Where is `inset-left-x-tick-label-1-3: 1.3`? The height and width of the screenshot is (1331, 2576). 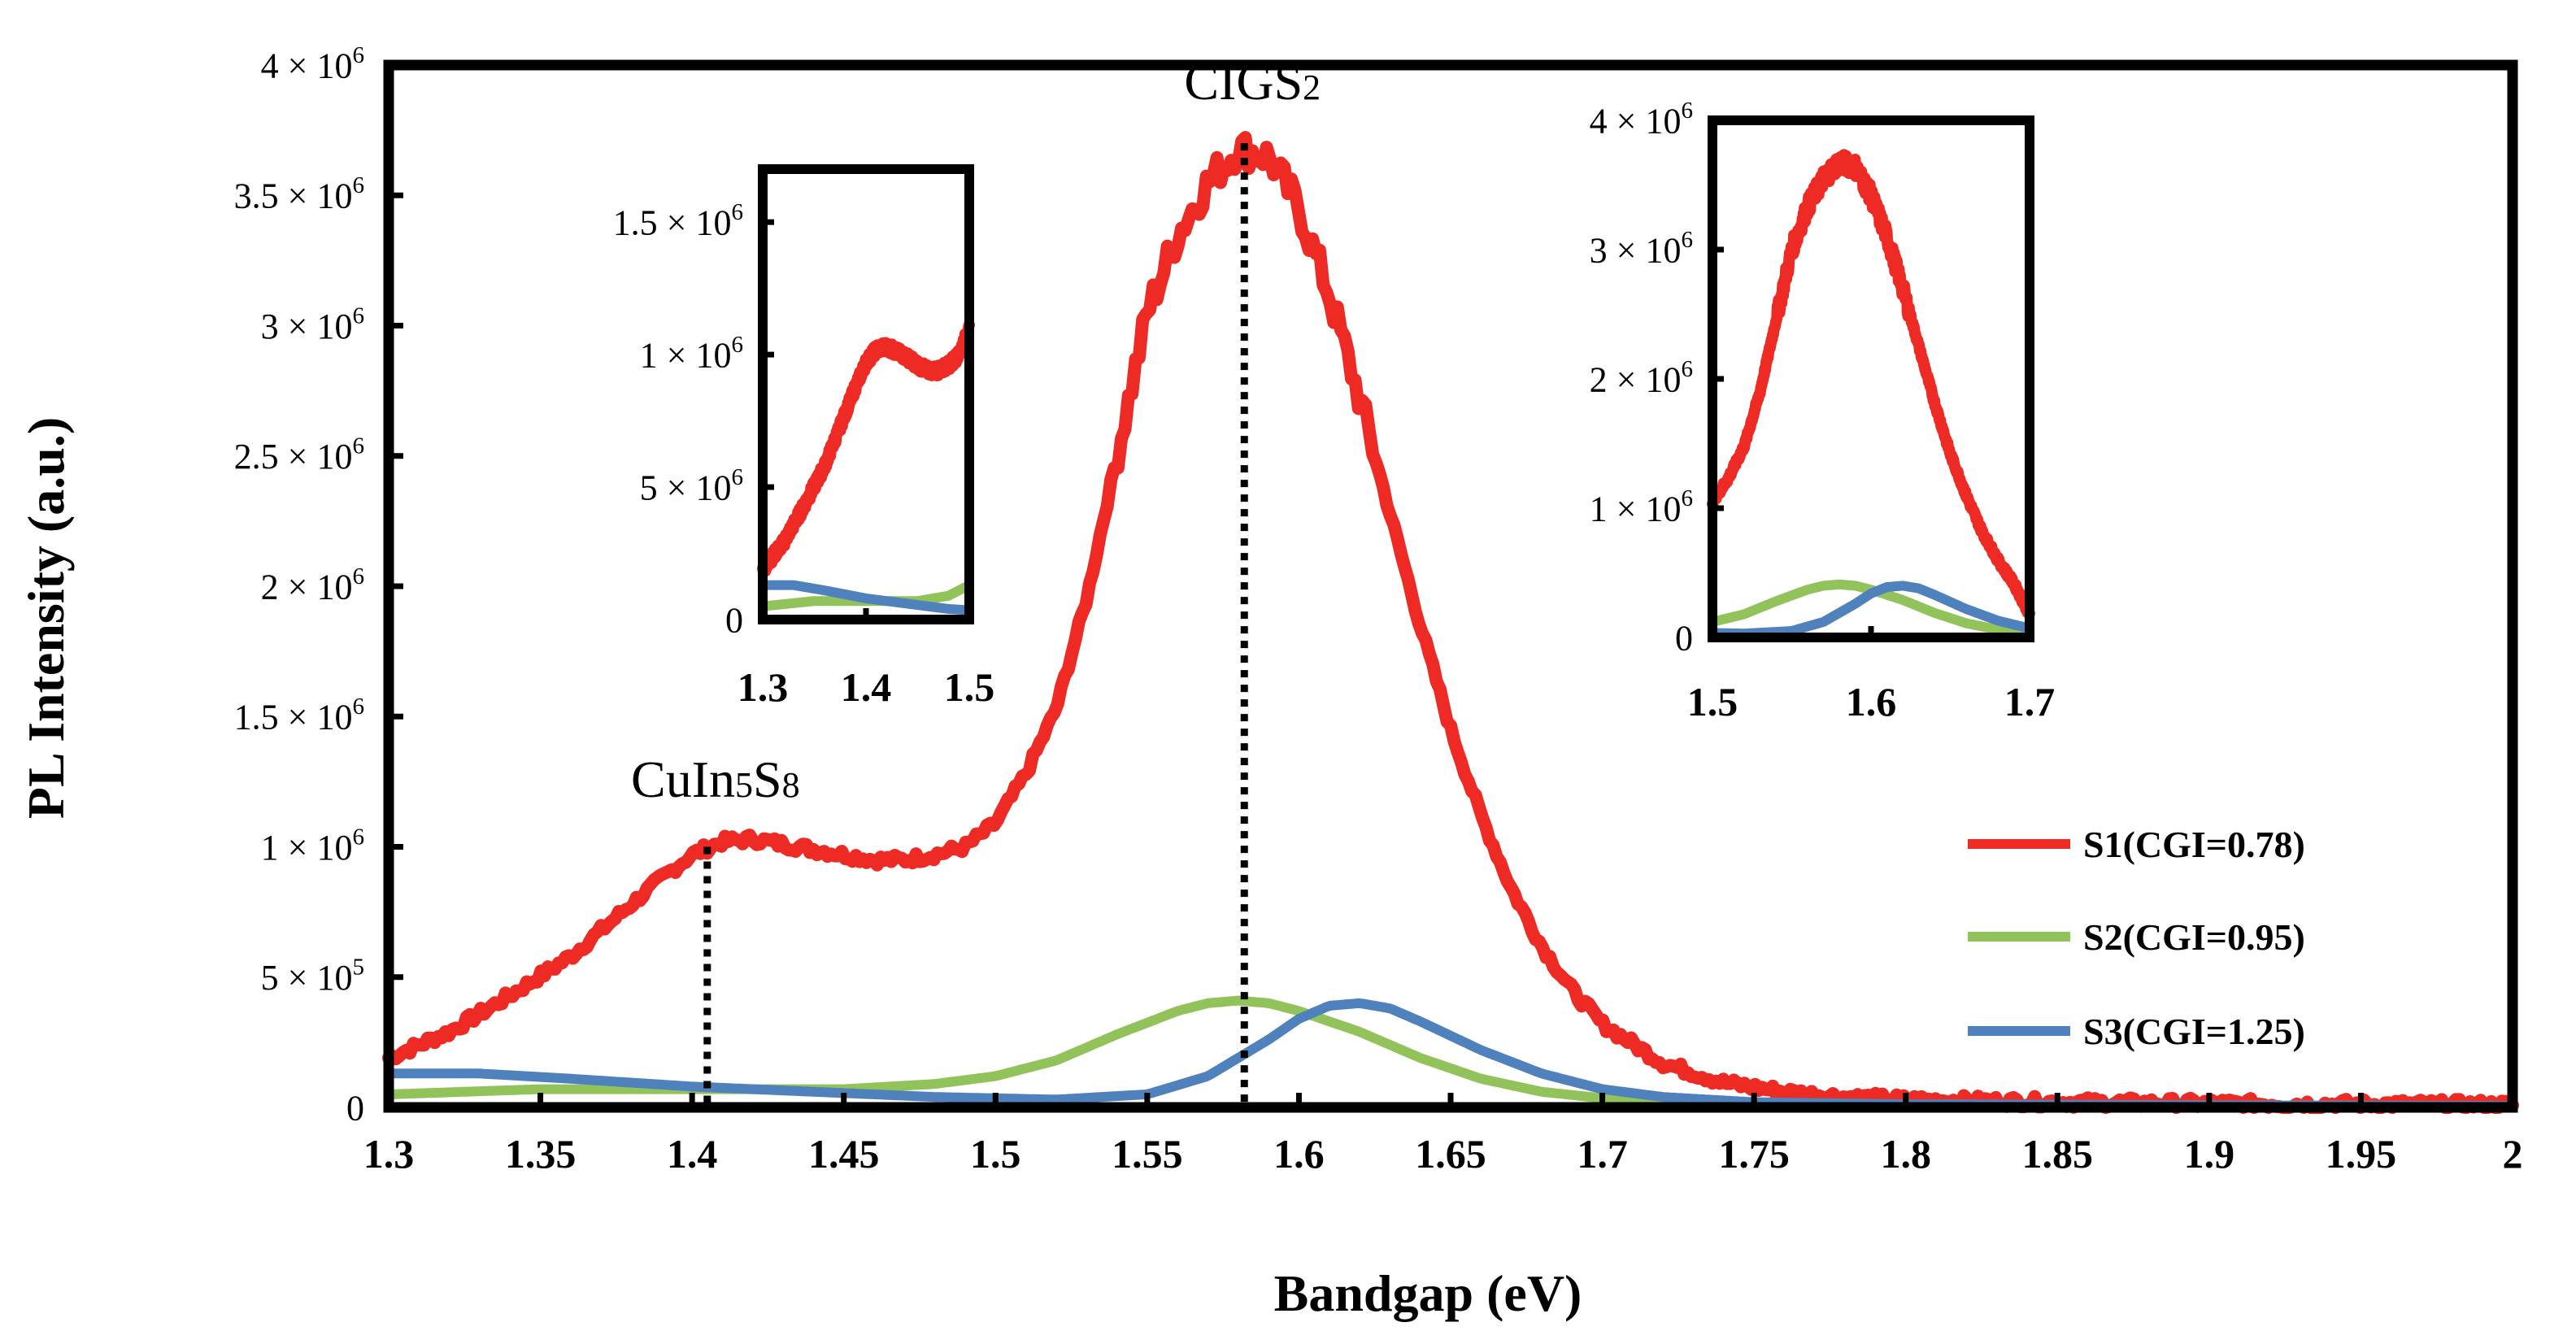
inset-left-x-tick-label-1-3: 1.3 is located at coordinates (764, 687).